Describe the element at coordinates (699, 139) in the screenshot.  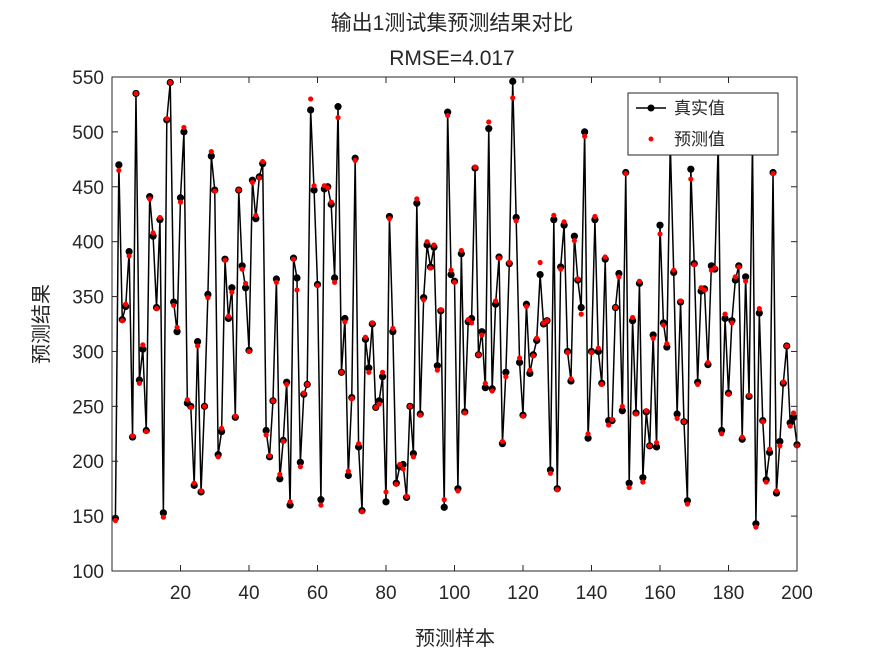
I see `legend-pred-label: 预测值` at that location.